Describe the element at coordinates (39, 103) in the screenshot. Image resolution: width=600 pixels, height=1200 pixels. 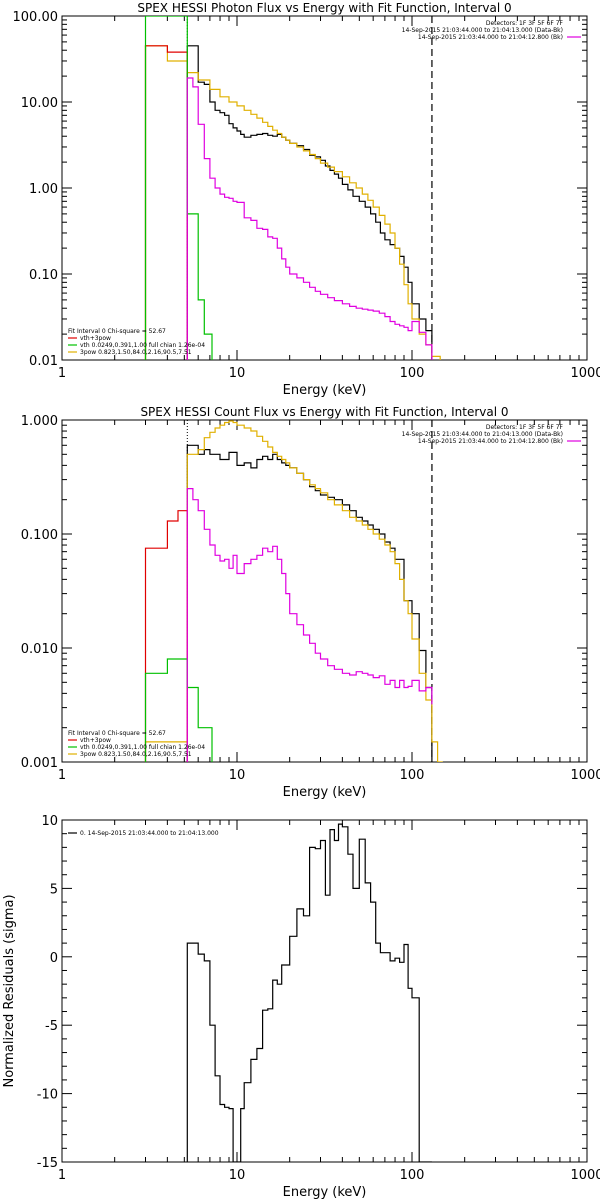
I see `y-tick-label: 10.00` at that location.